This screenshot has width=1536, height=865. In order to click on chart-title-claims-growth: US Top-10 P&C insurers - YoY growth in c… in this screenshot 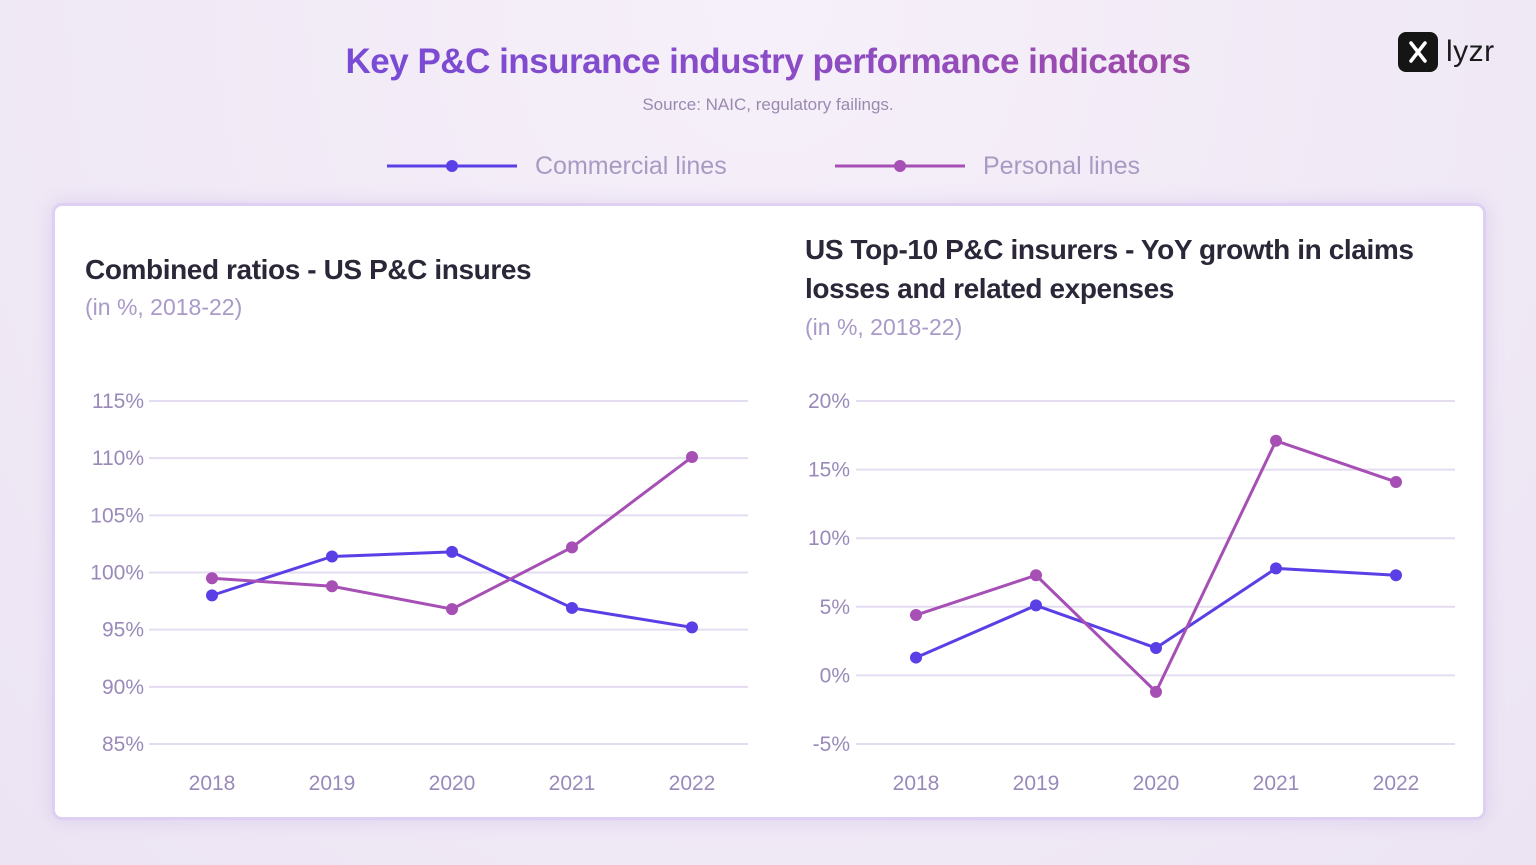, I will do `click(1109, 269)`.